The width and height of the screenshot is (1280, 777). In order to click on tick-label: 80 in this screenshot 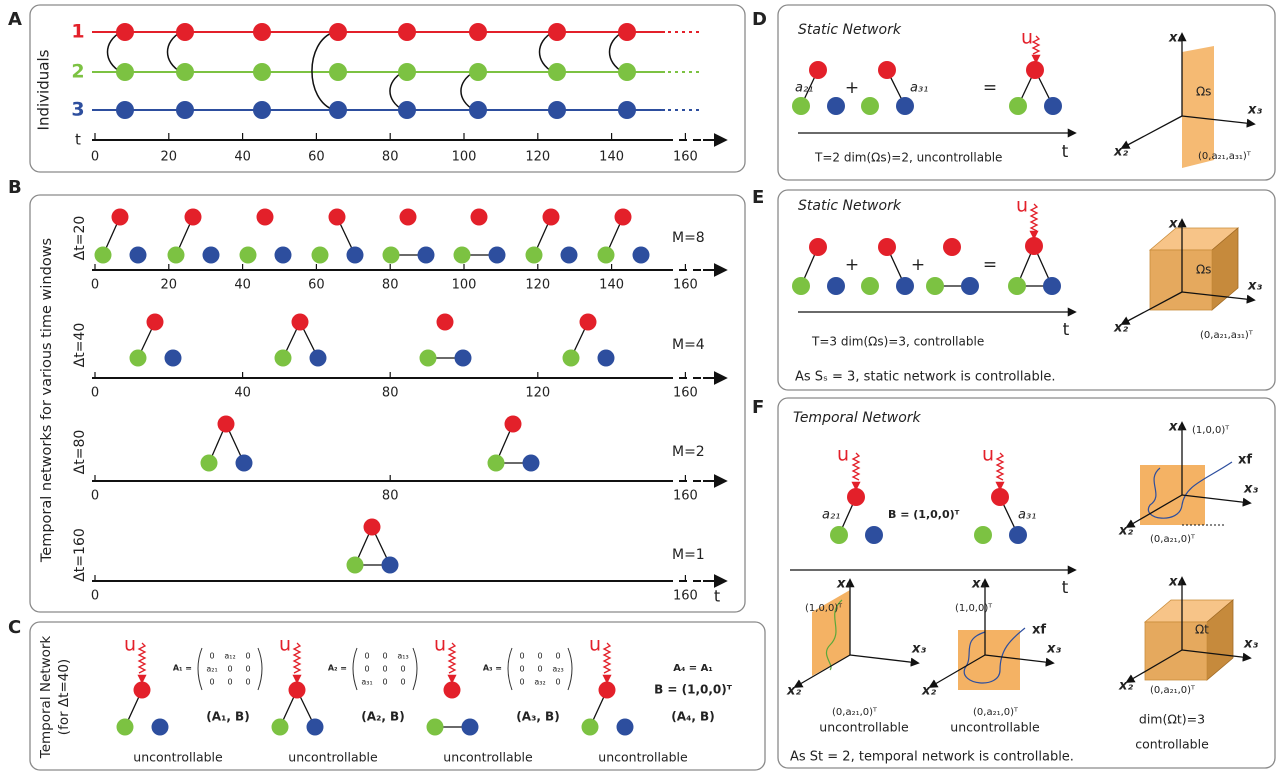, I will do `click(390, 496)`.